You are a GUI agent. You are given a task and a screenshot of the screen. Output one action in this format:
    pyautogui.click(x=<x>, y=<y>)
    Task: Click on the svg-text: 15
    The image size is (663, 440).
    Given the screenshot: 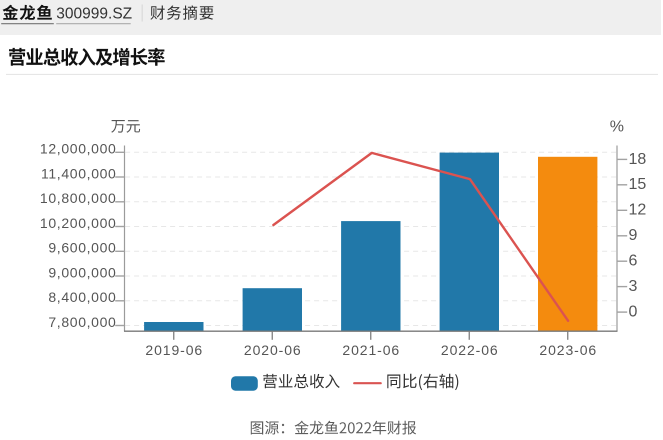 What is the action you would take?
    pyautogui.click(x=638, y=184)
    